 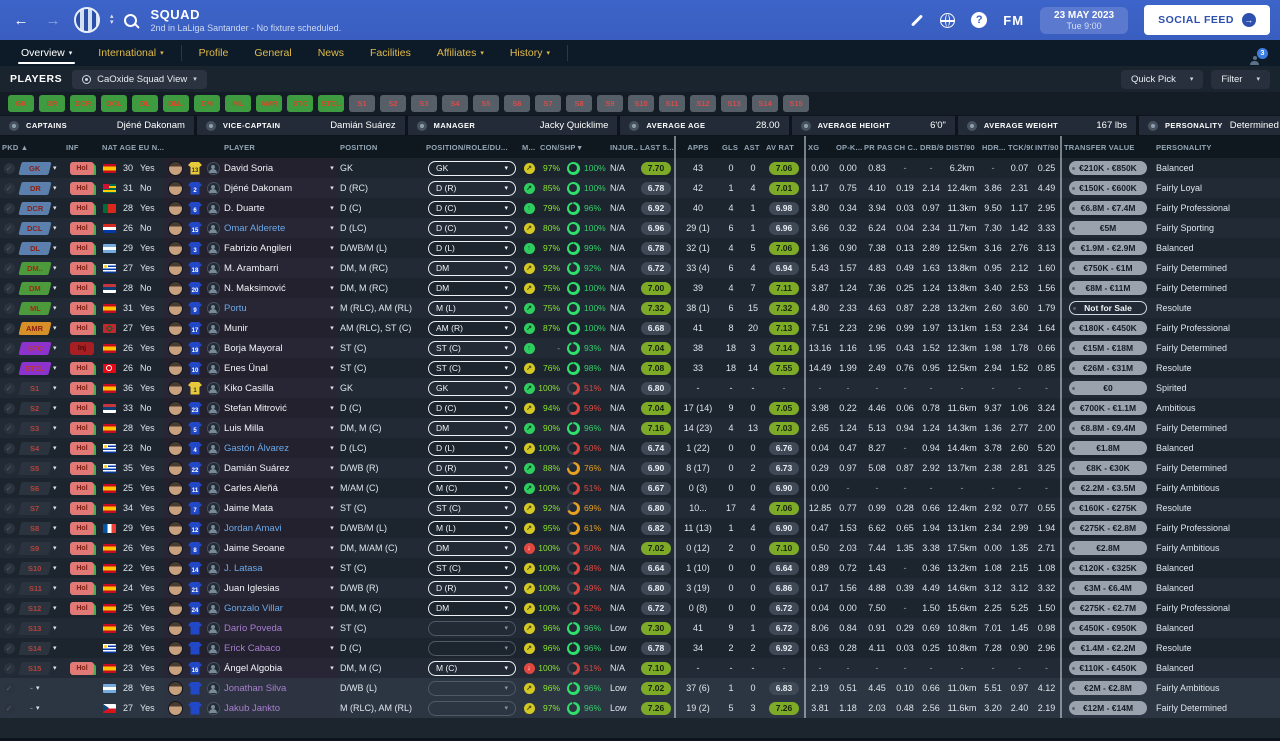 What do you see at coordinates (41, 308) in the screenshot?
I see `picked-position-cell: ML ▾` at bounding box center [41, 308].